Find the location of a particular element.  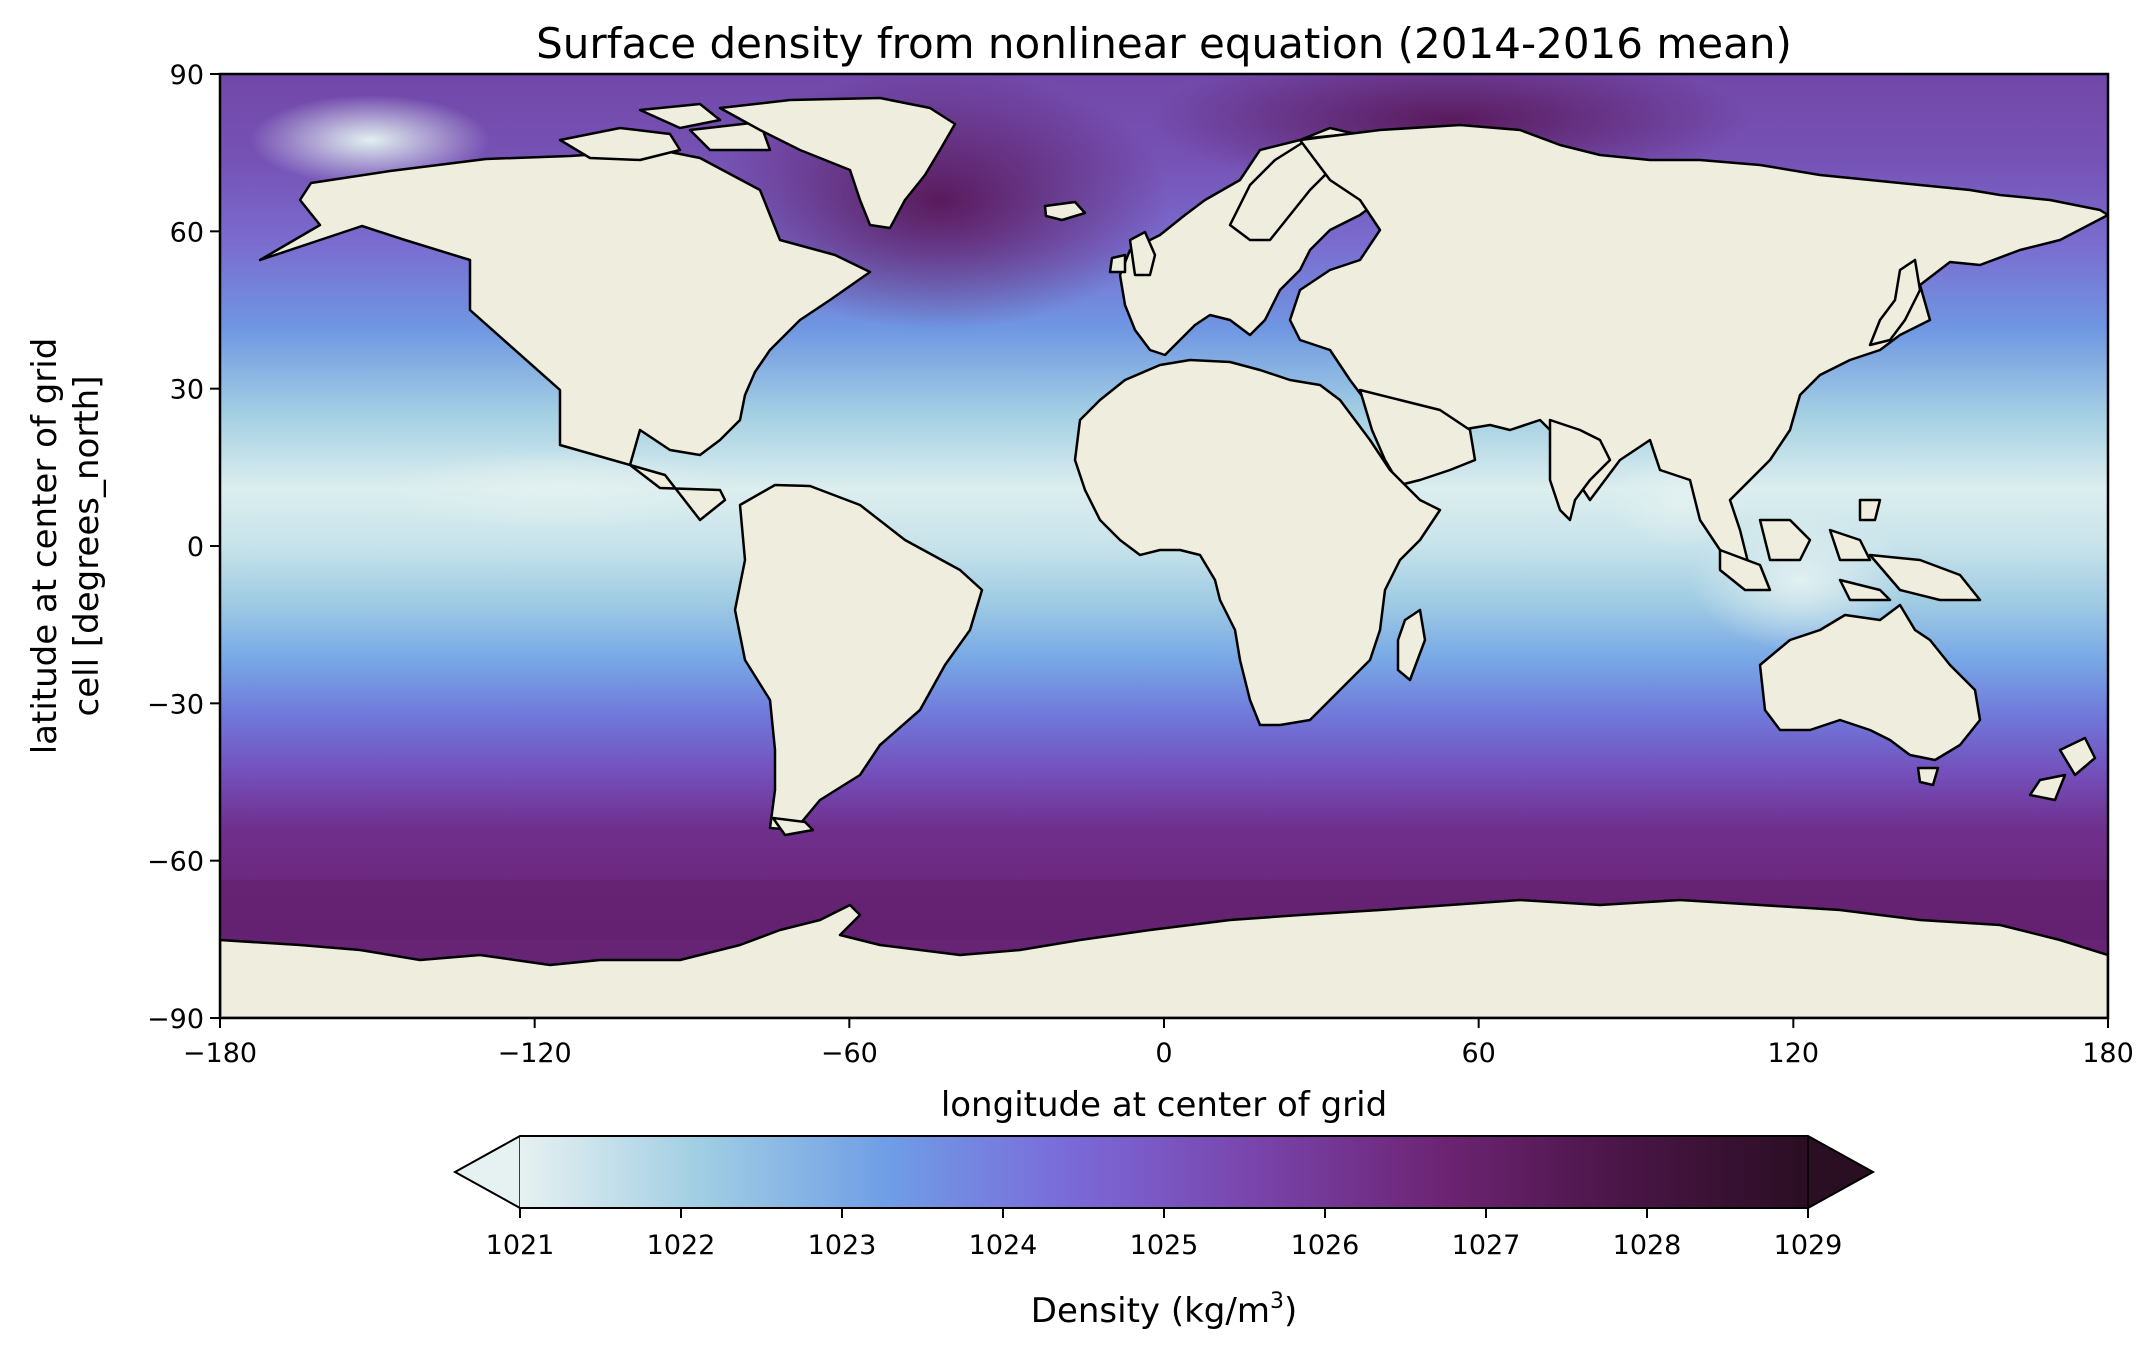

africa-land is located at coordinates (1257, 542).